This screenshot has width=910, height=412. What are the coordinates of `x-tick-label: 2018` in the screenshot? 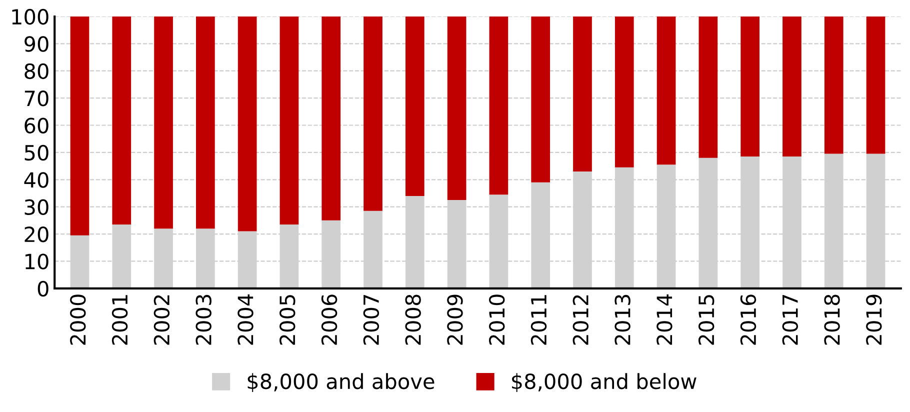 It's located at (832, 319).